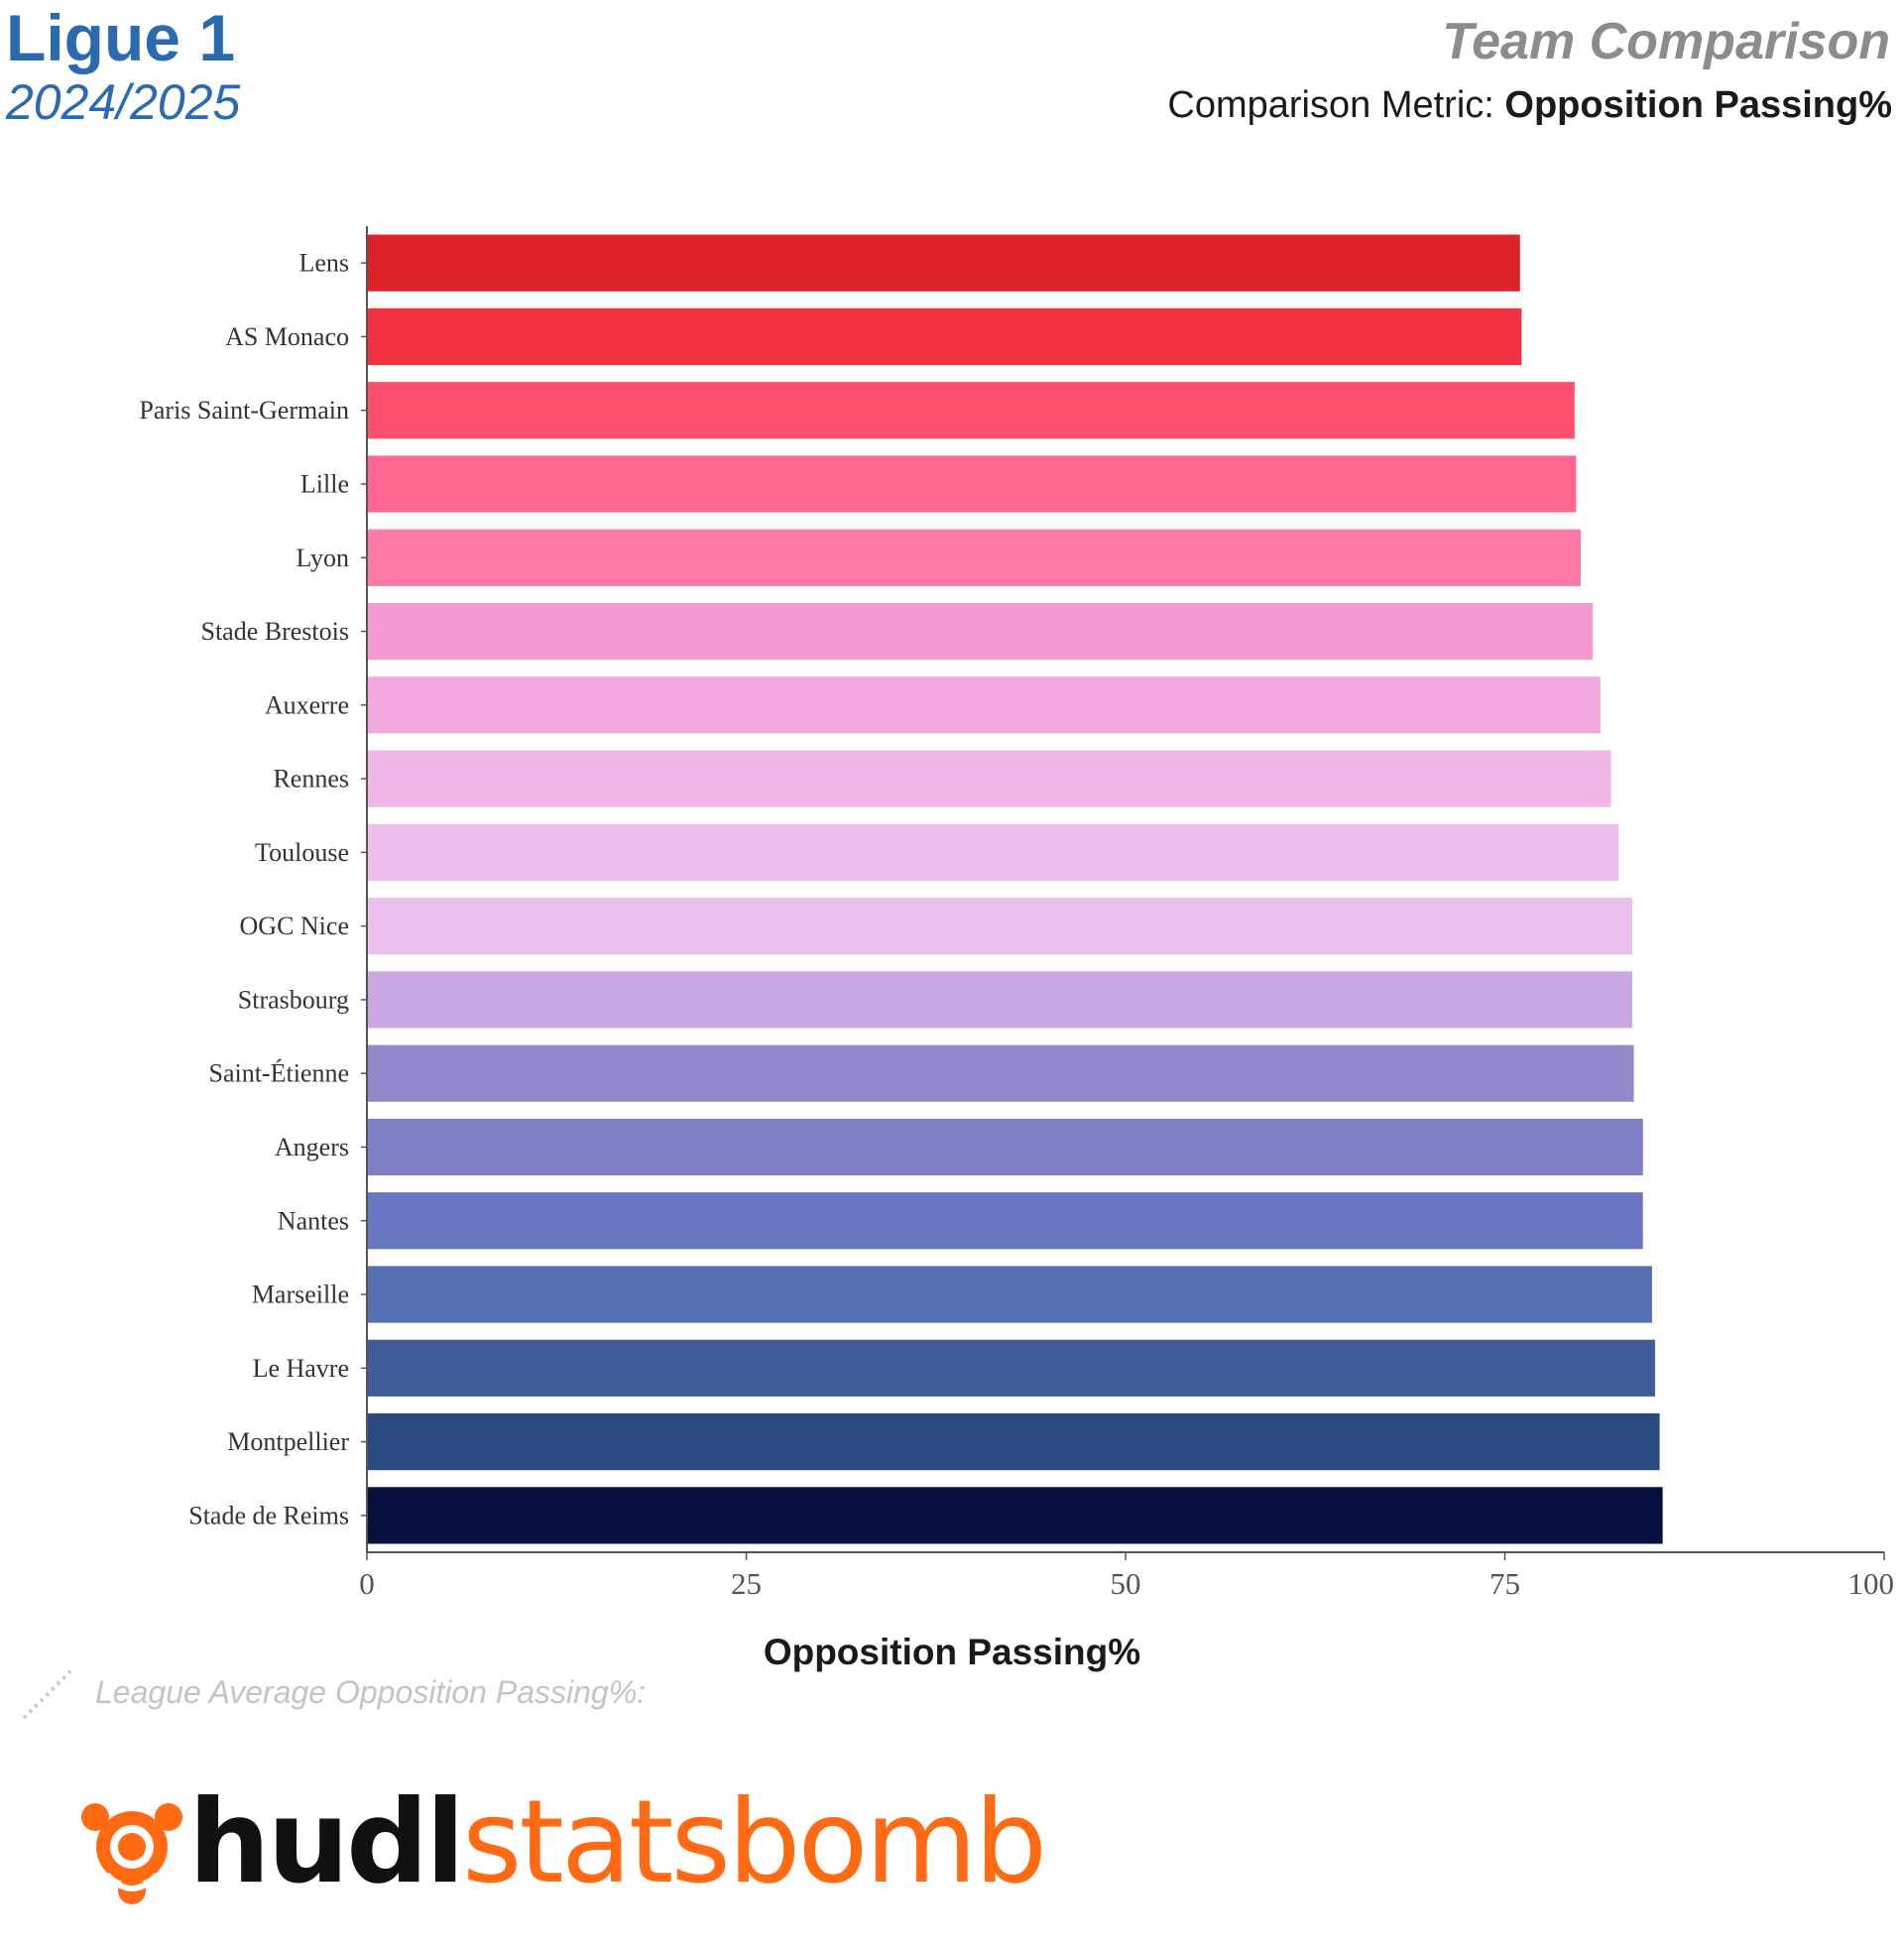  What do you see at coordinates (1126, 1583) in the screenshot?
I see `x-tick-label: 50` at bounding box center [1126, 1583].